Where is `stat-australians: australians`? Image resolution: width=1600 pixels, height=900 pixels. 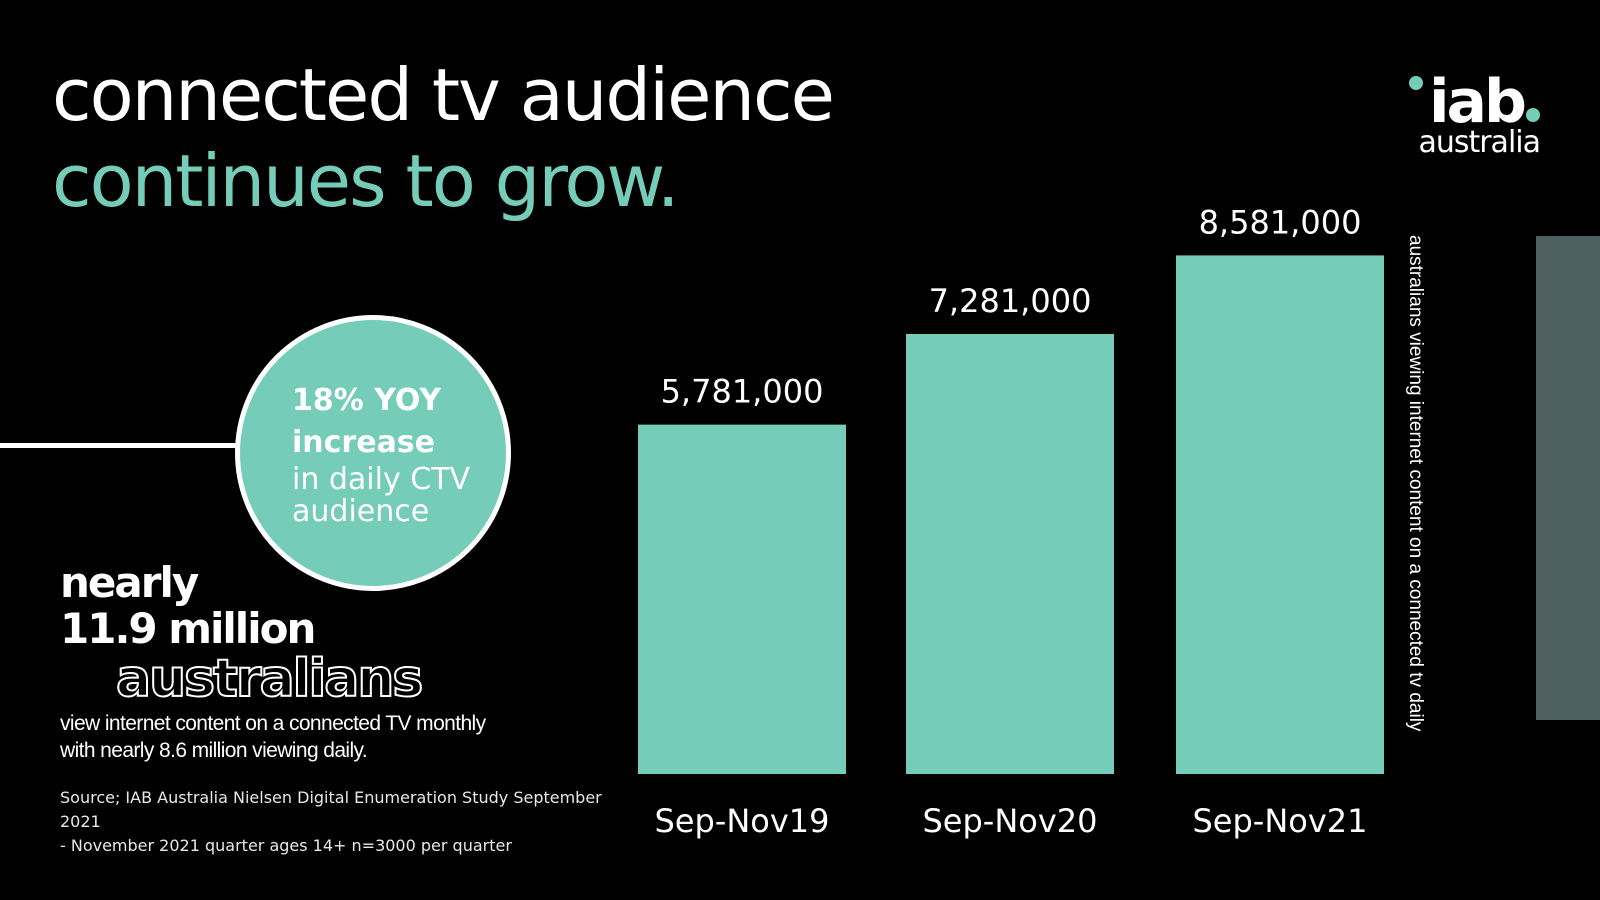 stat-australians: australians is located at coordinates (269, 679).